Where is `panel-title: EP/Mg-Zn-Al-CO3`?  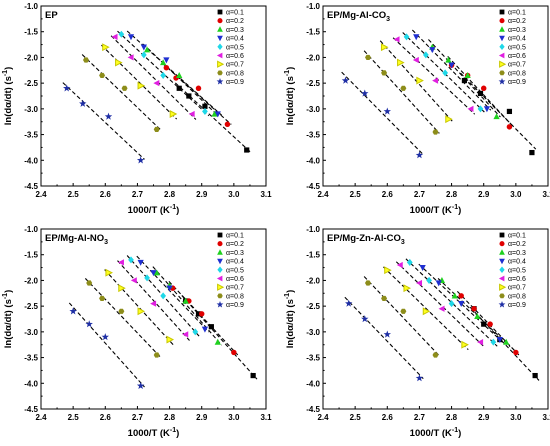
panel-title: EP/Mg-Zn-Al-CO3 is located at coordinates (366, 239).